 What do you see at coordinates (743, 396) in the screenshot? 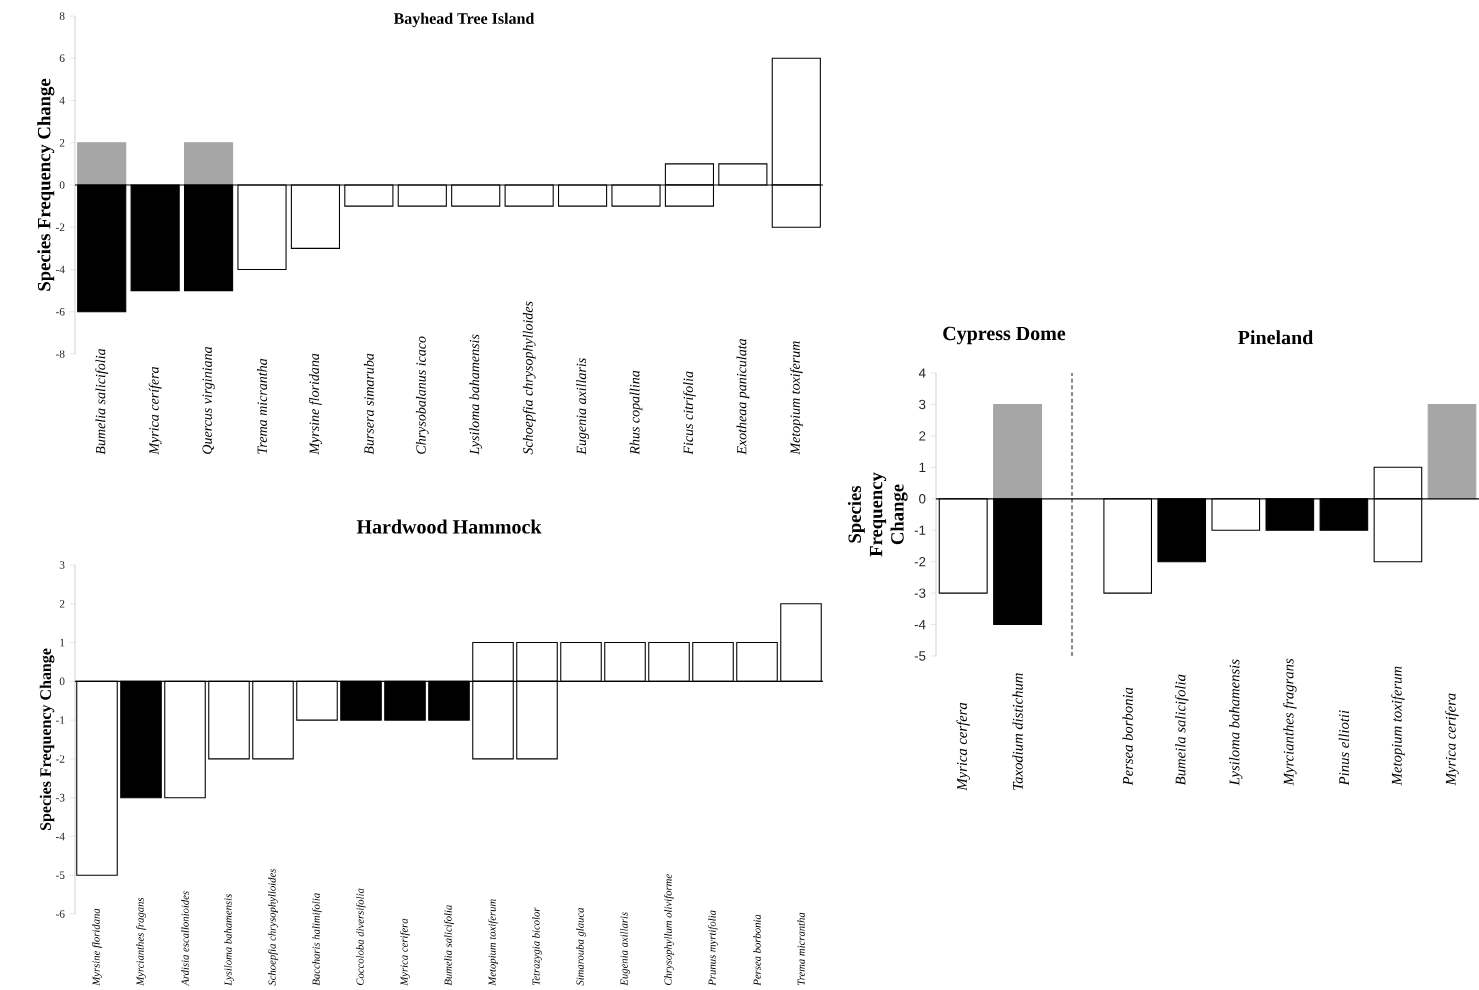
I see `x-tick-label: Exotheaa paniculata` at bounding box center [743, 396].